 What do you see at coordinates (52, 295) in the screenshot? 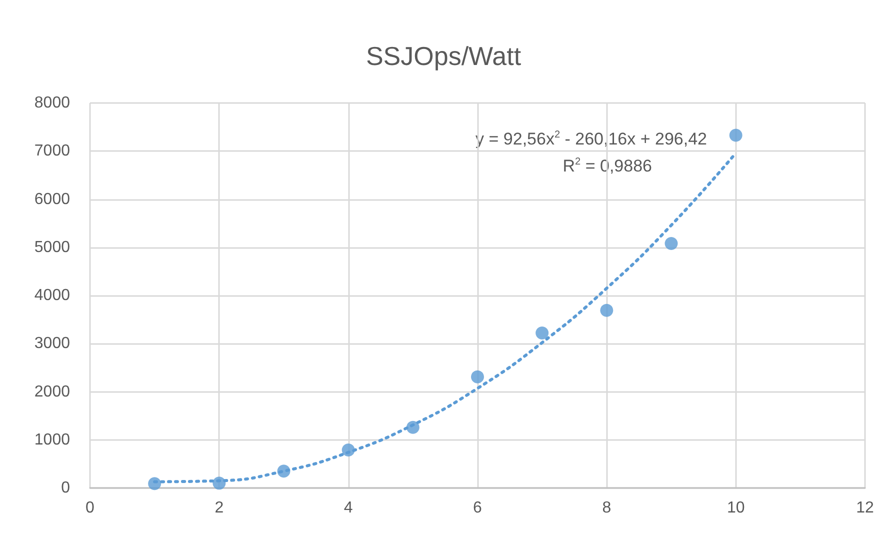
I see `y-tick-label: 4000` at bounding box center [52, 295].